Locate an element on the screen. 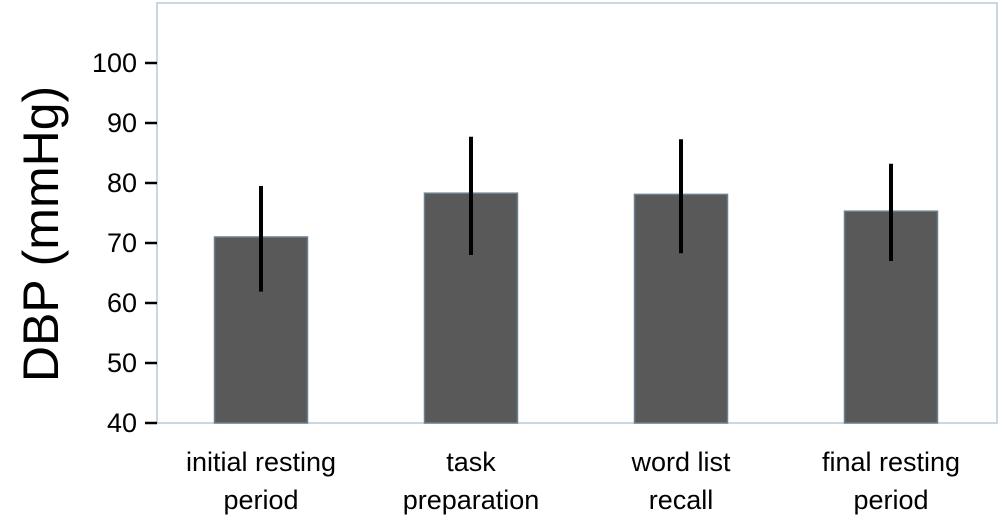  y-axis: 40 50 60 70 80 90 100 is located at coordinates (124, 243).